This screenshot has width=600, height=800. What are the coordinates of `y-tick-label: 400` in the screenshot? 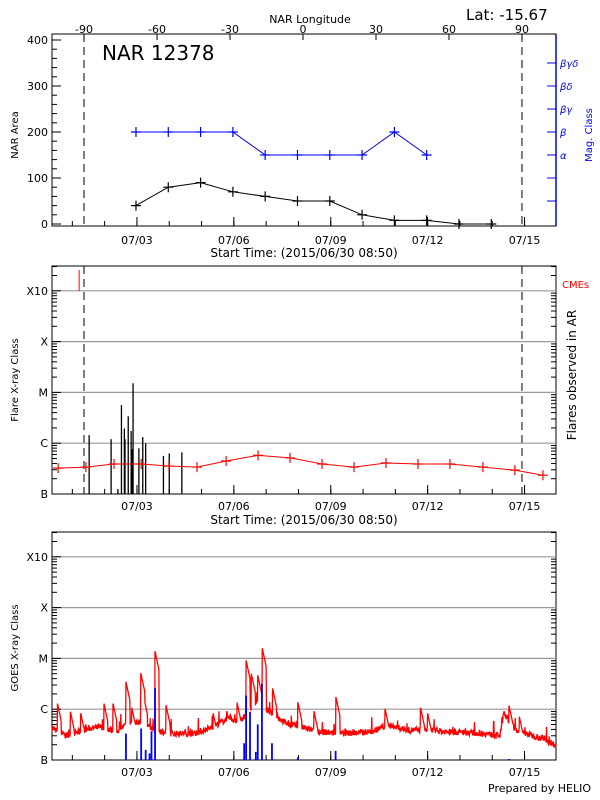 It's located at (37, 40).